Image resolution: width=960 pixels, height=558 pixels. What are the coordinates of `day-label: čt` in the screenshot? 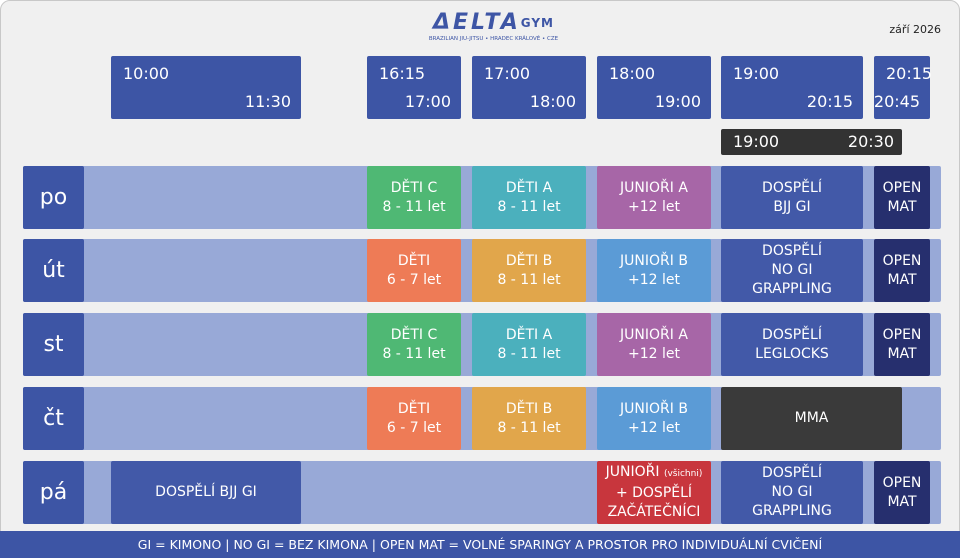 It's located at (53, 418).